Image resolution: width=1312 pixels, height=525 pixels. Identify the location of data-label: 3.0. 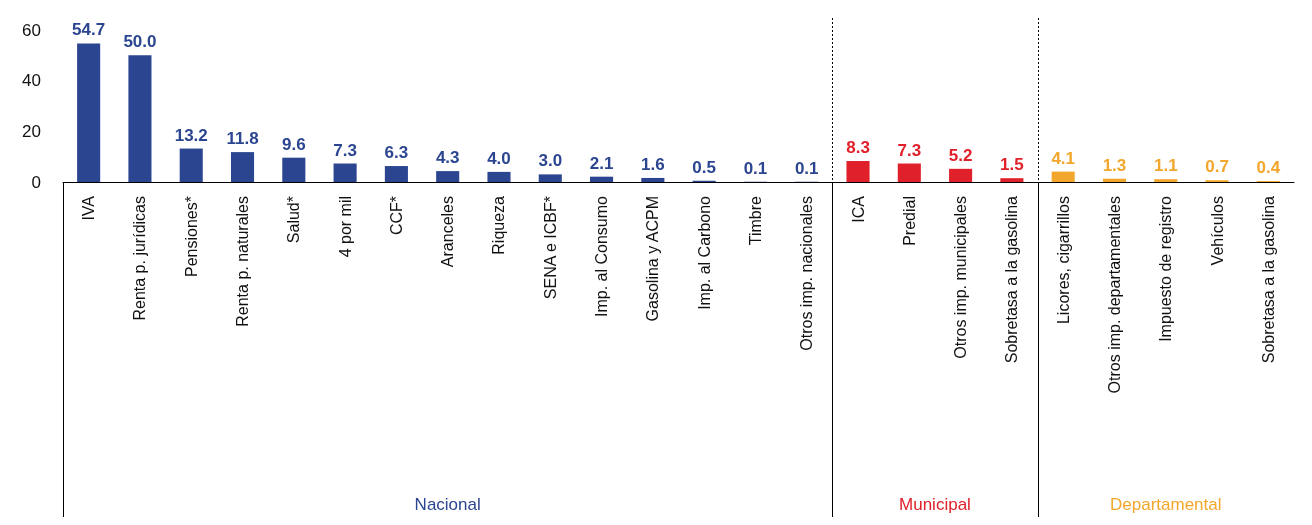
(550, 161).